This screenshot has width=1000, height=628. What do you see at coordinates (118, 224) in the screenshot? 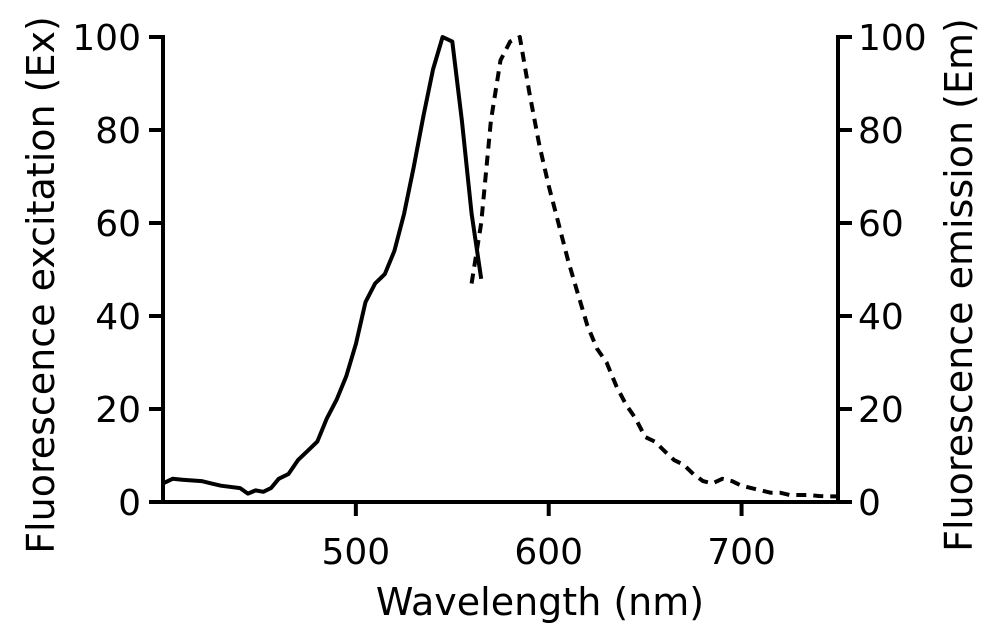
I see `y-left-tick-label: 60` at bounding box center [118, 224].